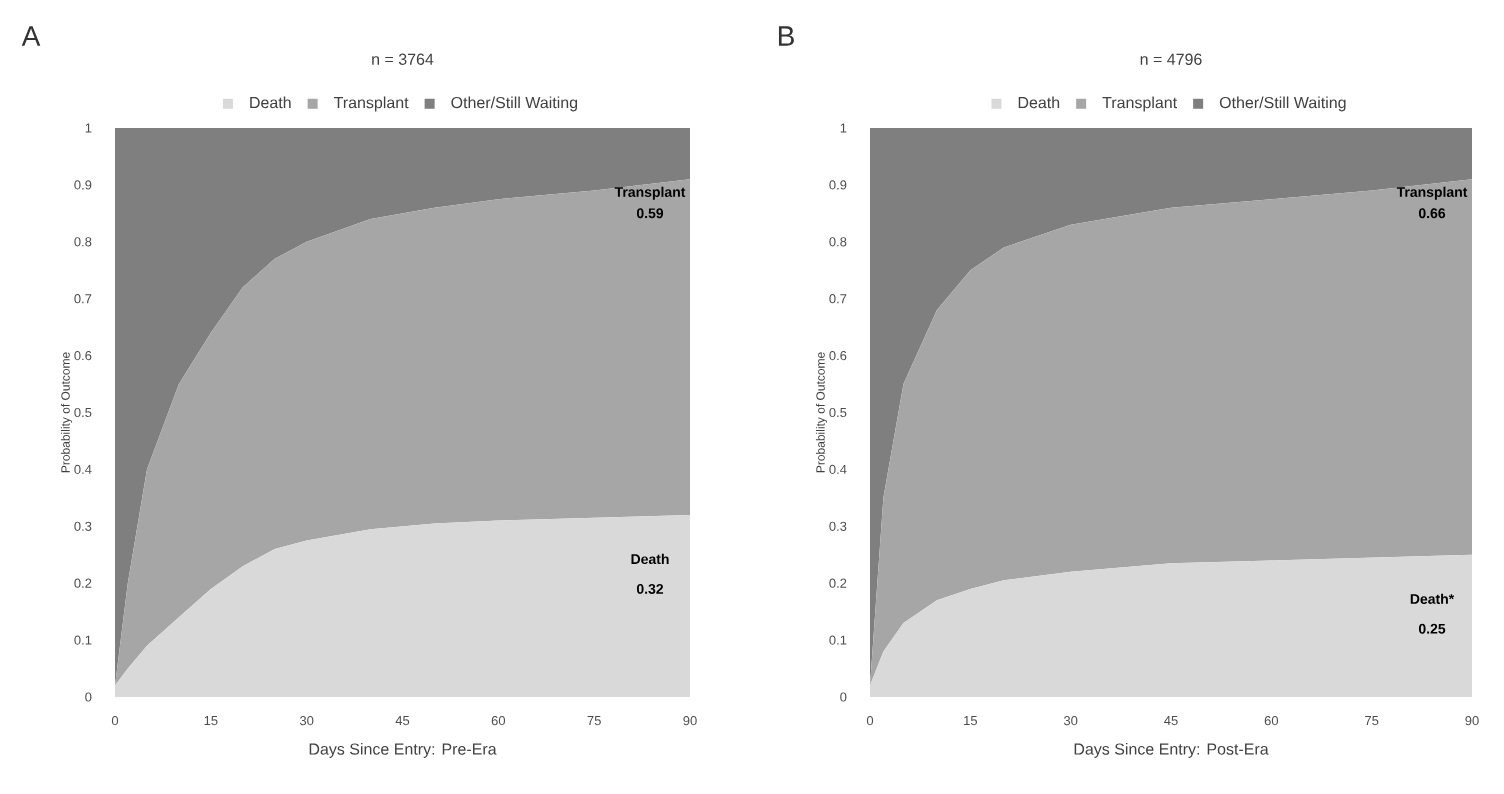  What do you see at coordinates (403, 59) in the screenshot?
I see `chart-title: n = 3764` at bounding box center [403, 59].